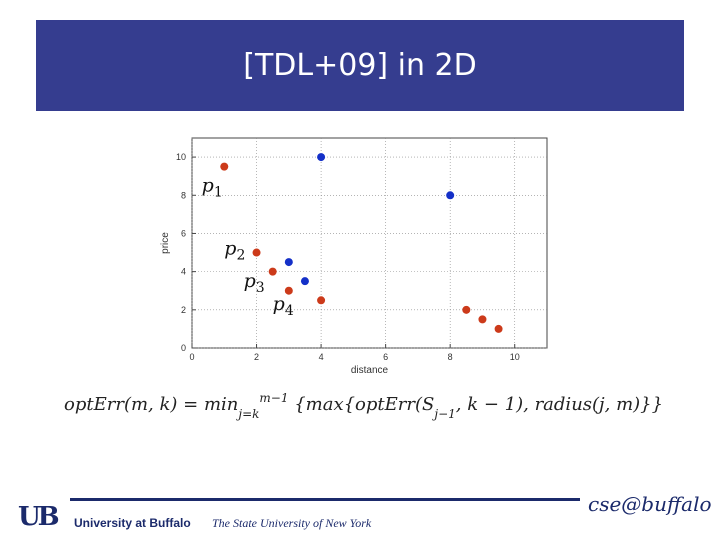 This screenshot has width=720, height=540. I want to click on x-axis-label: distance, so click(370, 370).